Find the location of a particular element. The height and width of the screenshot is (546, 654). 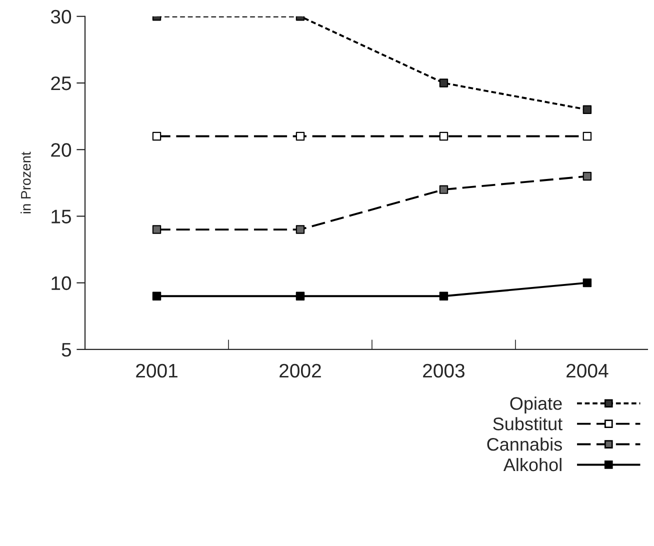

legend-label: Cannabis is located at coordinates (524, 444).